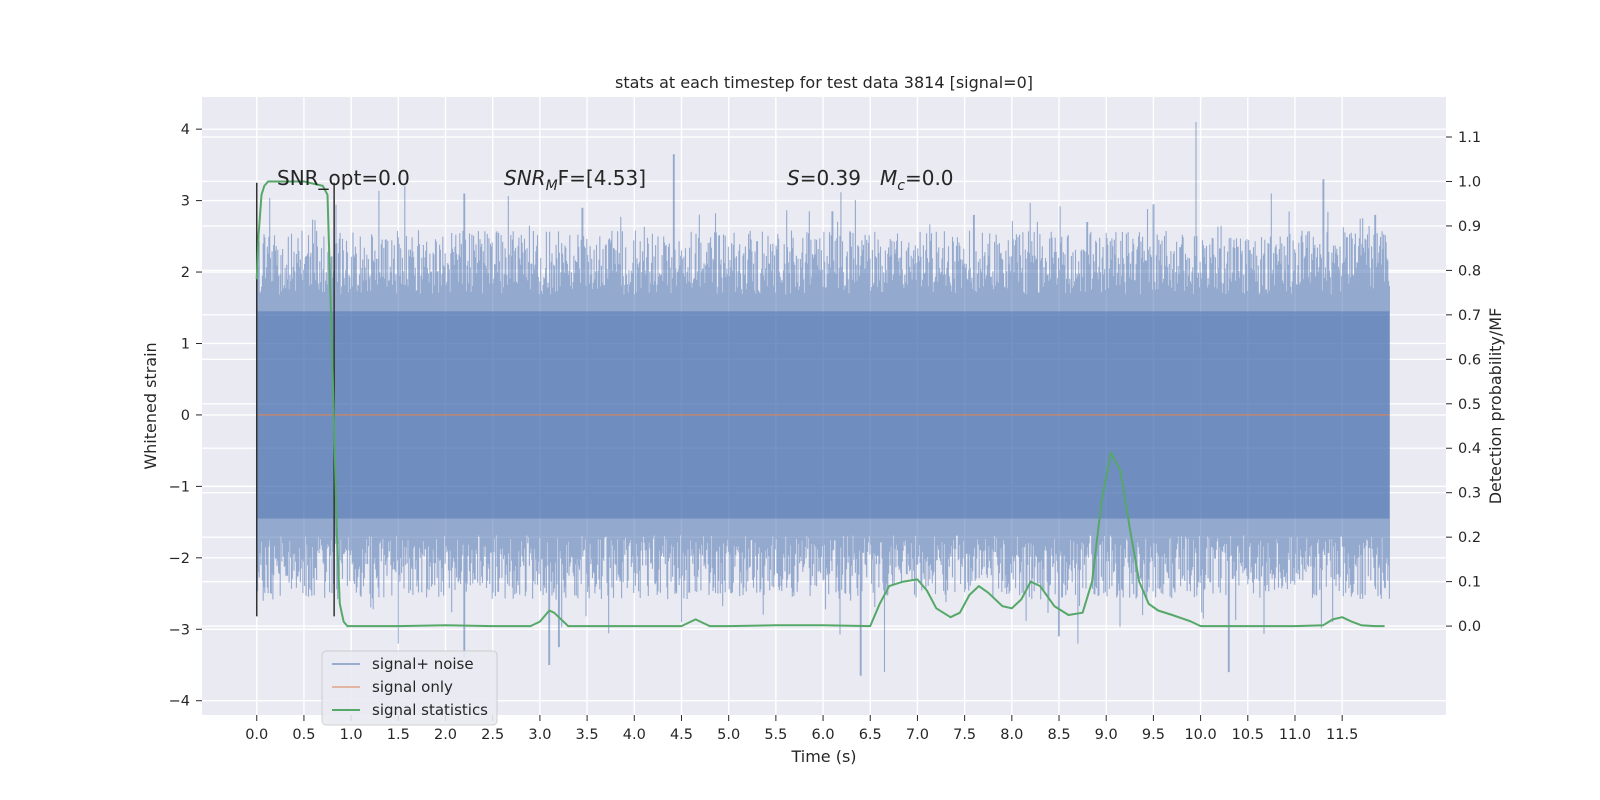 The width and height of the screenshot is (1600, 800). I want to click on left-y-axis-label: Whitened strain, so click(150, 405).